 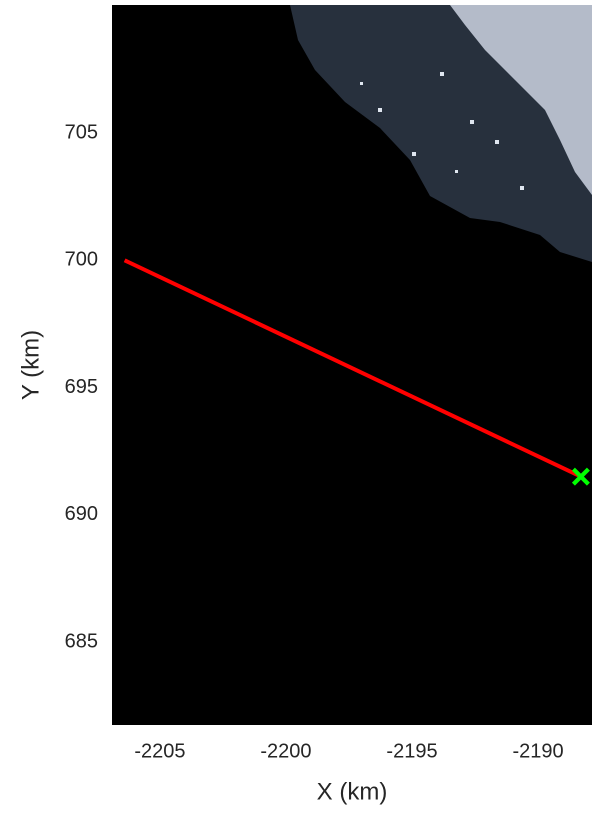 I want to click on x-axis-label: X (km), so click(x=352, y=791).